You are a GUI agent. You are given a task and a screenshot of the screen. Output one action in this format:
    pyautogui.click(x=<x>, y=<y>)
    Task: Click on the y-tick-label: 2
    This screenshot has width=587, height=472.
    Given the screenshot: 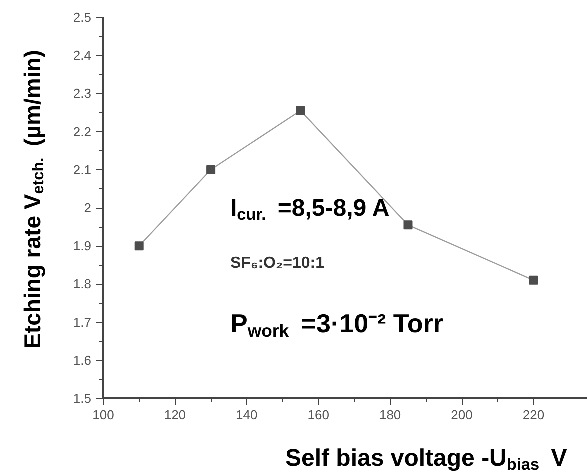 What is the action you would take?
    pyautogui.click(x=88, y=208)
    